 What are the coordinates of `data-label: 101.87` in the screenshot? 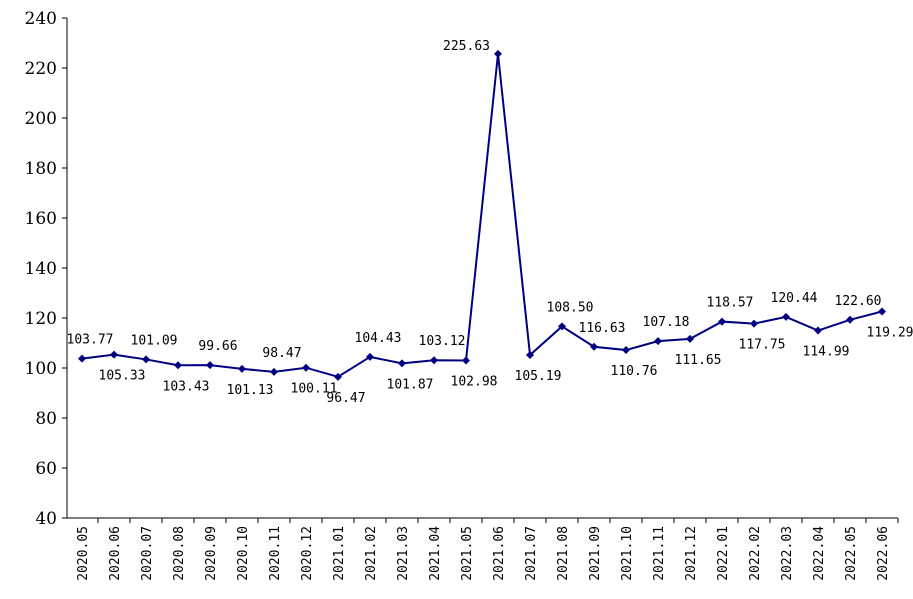 It's located at (410, 384).